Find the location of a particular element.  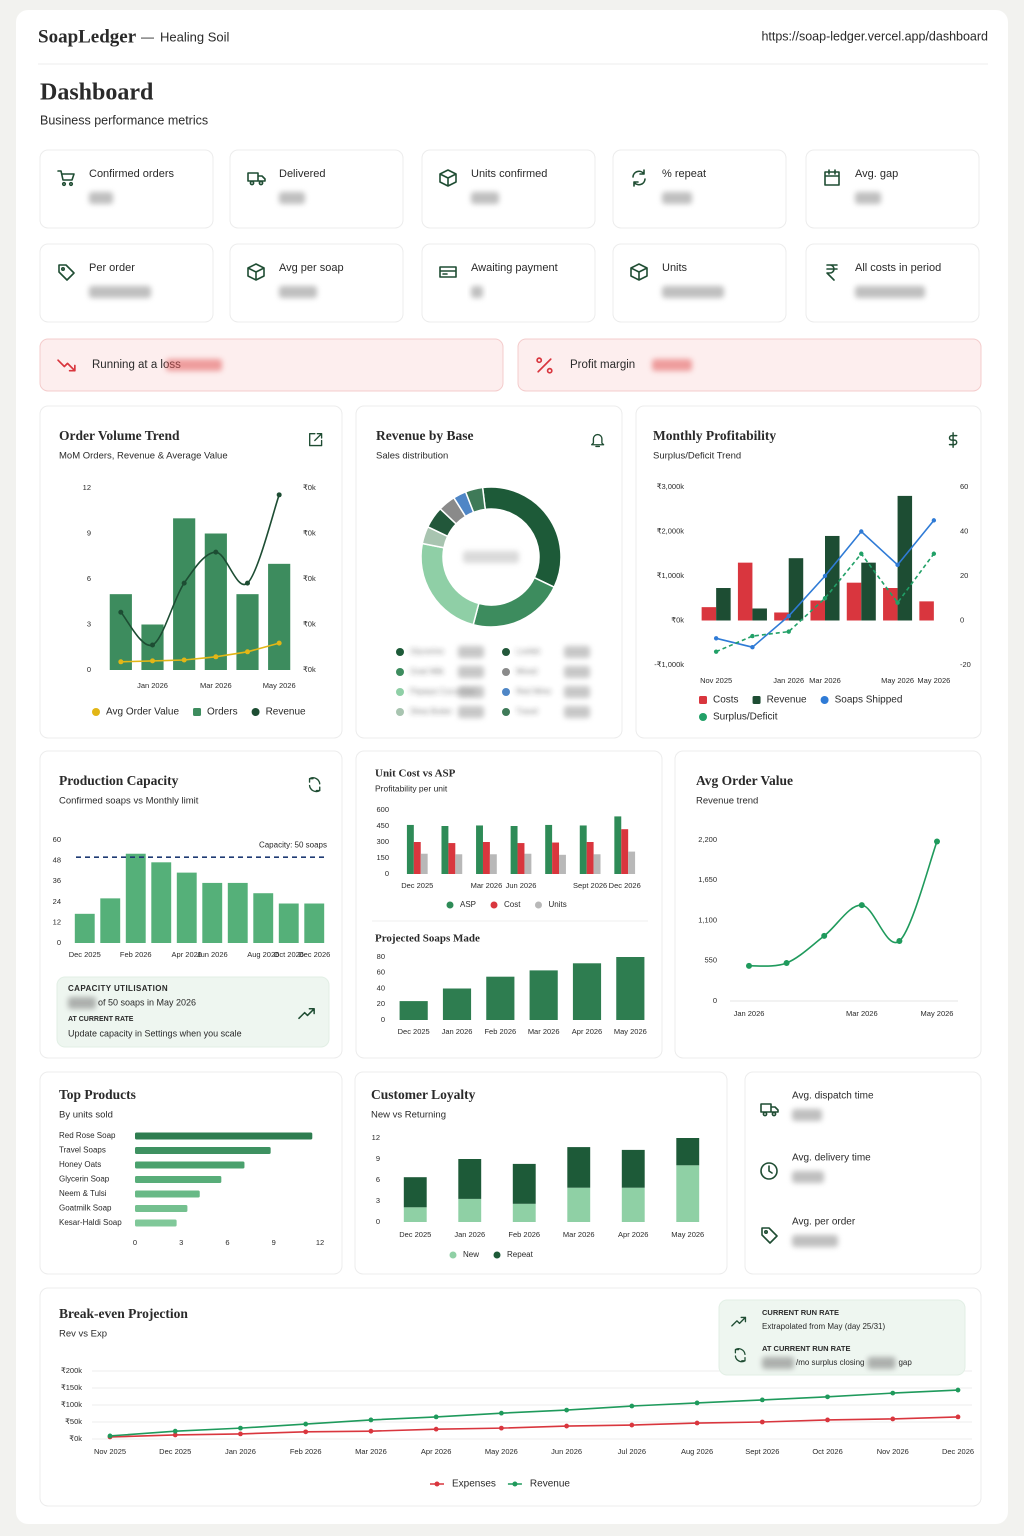

x-tick-label: 0 is located at coordinates (135, 1242).